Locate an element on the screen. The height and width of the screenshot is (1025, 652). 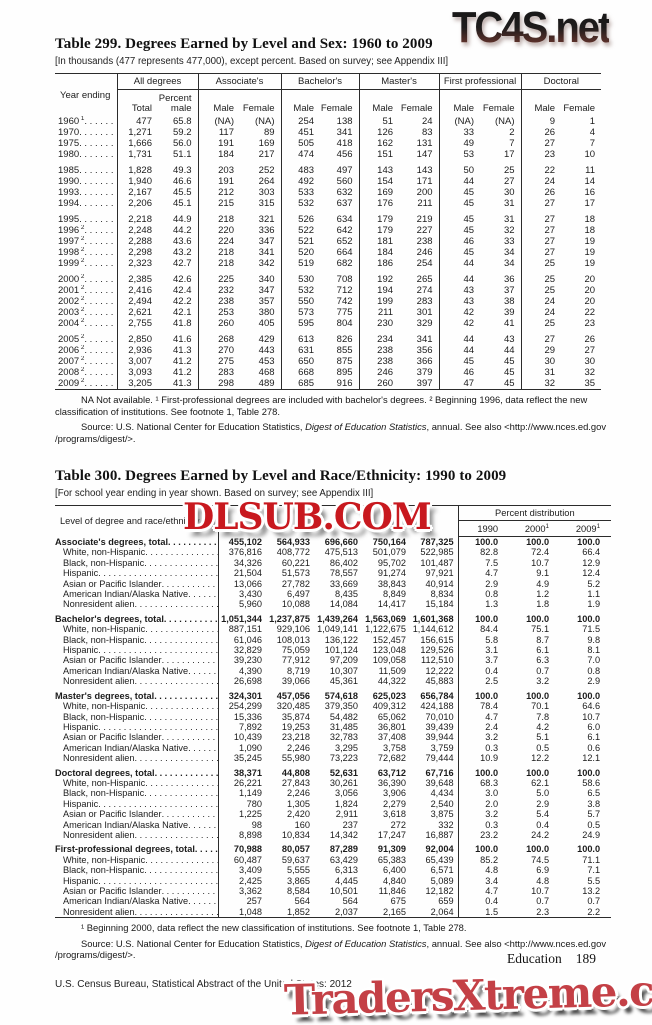
cell: 625,023 is located at coordinates (389, 695).